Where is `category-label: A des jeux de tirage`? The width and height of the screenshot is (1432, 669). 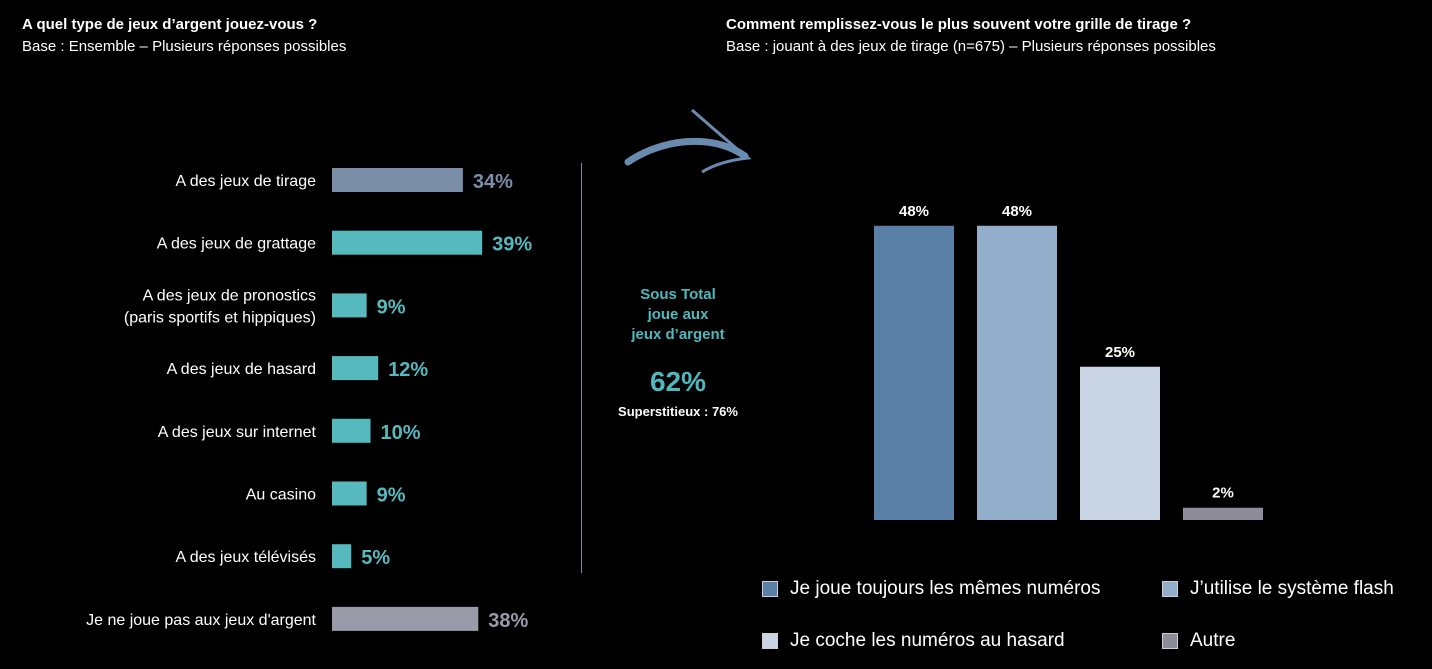 category-label: A des jeux de tirage is located at coordinates (245, 181).